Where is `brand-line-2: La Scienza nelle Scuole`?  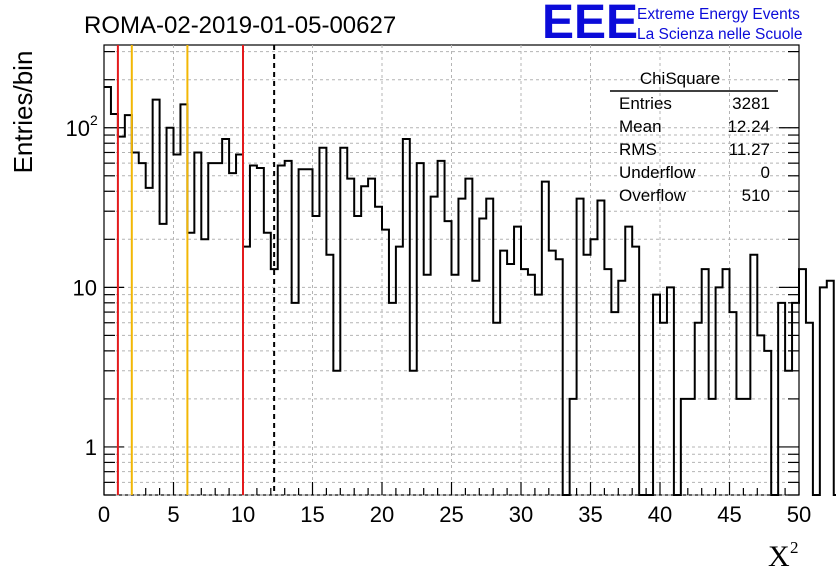 brand-line-2: La Scienza nelle Scuole is located at coordinates (719, 34).